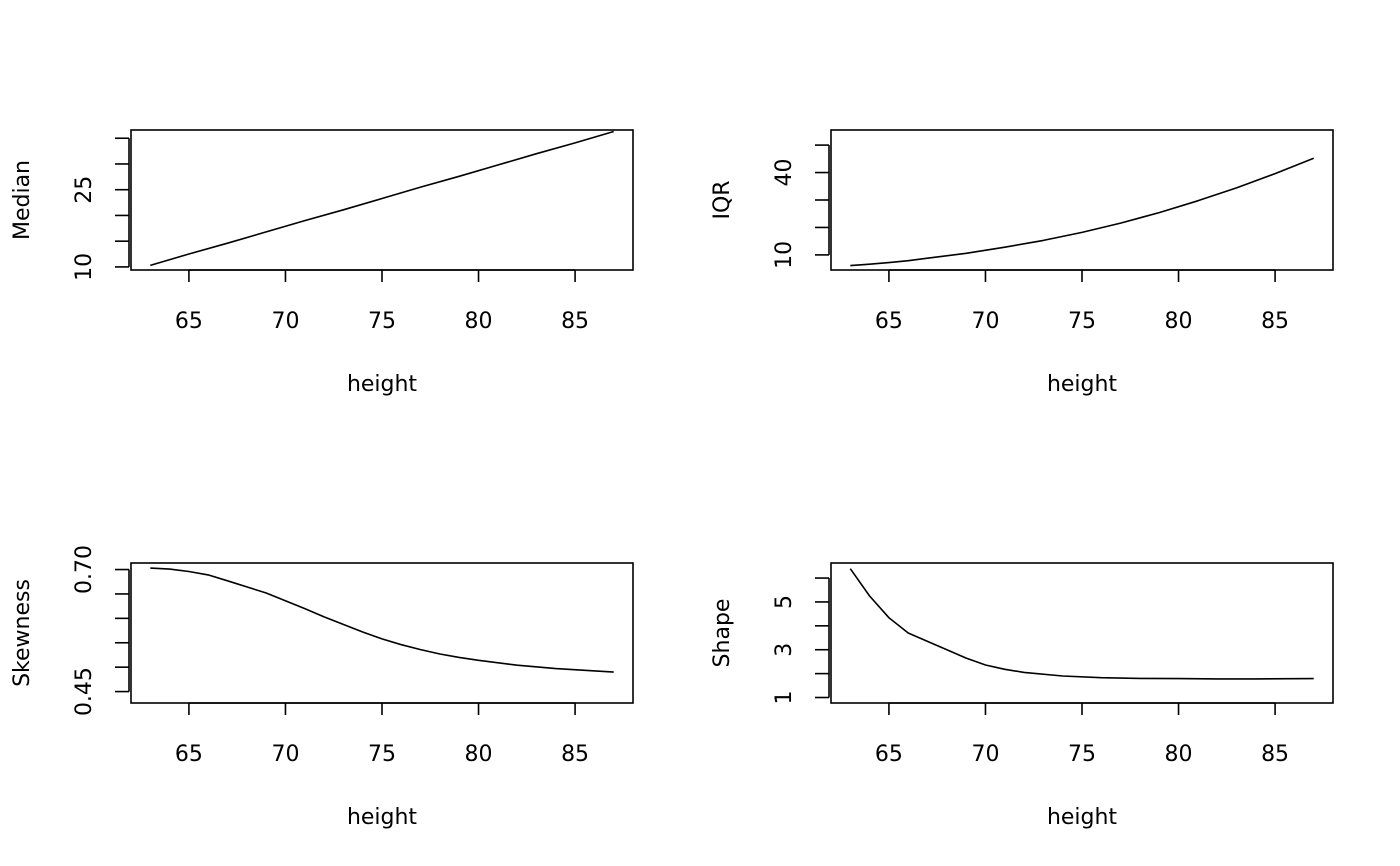 Image resolution: width=1400 pixels, height=866 pixels. I want to click on y-tick-label: 0.70, so click(84, 569).